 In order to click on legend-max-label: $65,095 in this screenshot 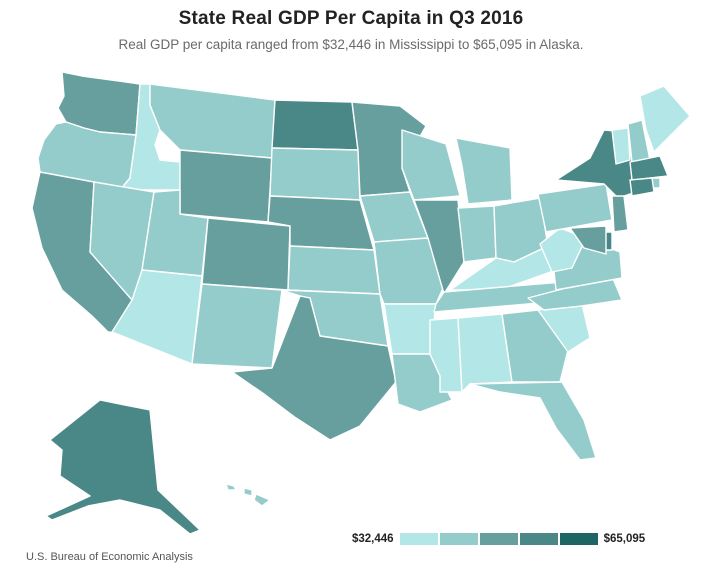, I will do `click(624, 539)`.